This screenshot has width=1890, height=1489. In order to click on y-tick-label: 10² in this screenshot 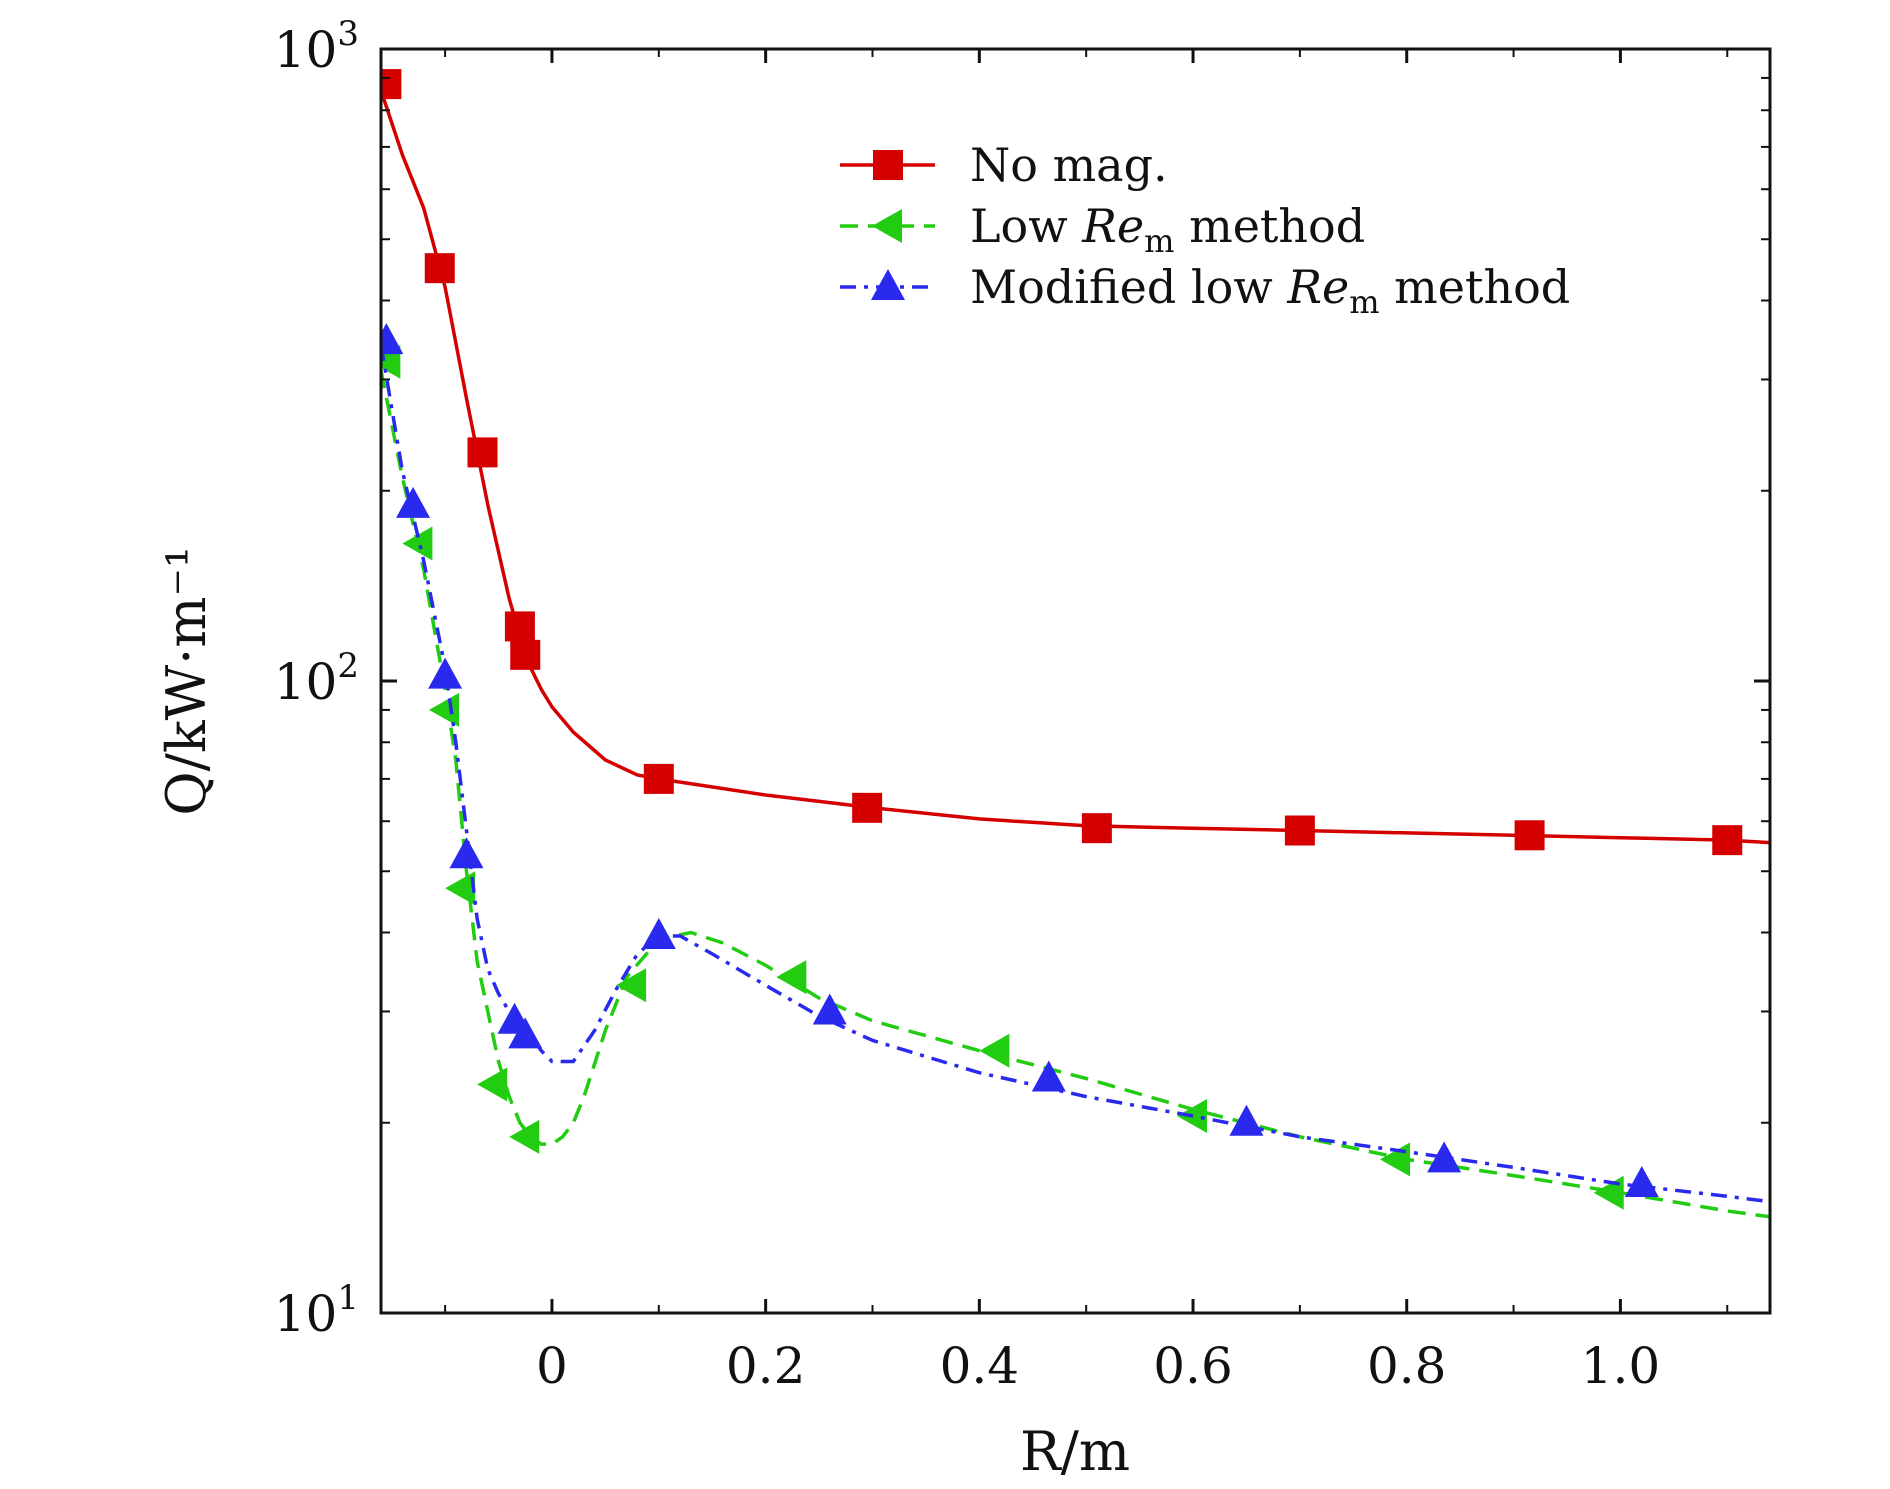, I will do `click(316, 678)`.